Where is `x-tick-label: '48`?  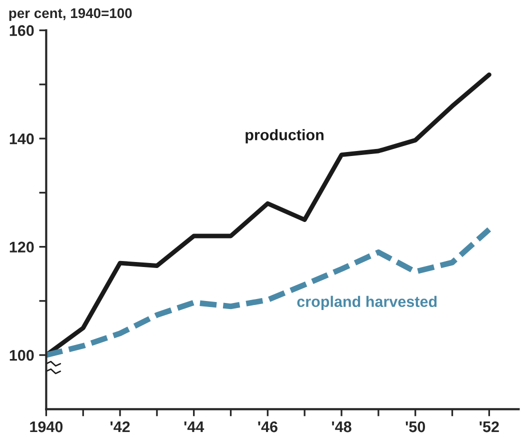 x-tick-label: '48 is located at coordinates (342, 426).